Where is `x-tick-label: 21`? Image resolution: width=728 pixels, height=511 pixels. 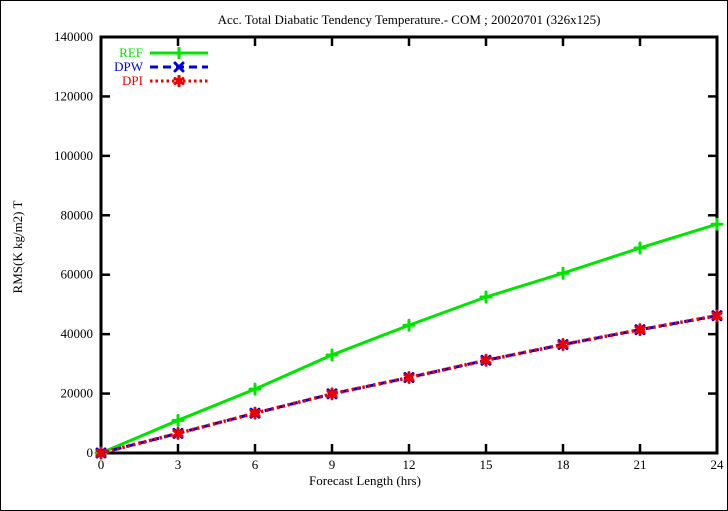
x-tick-label: 21 is located at coordinates (640, 464).